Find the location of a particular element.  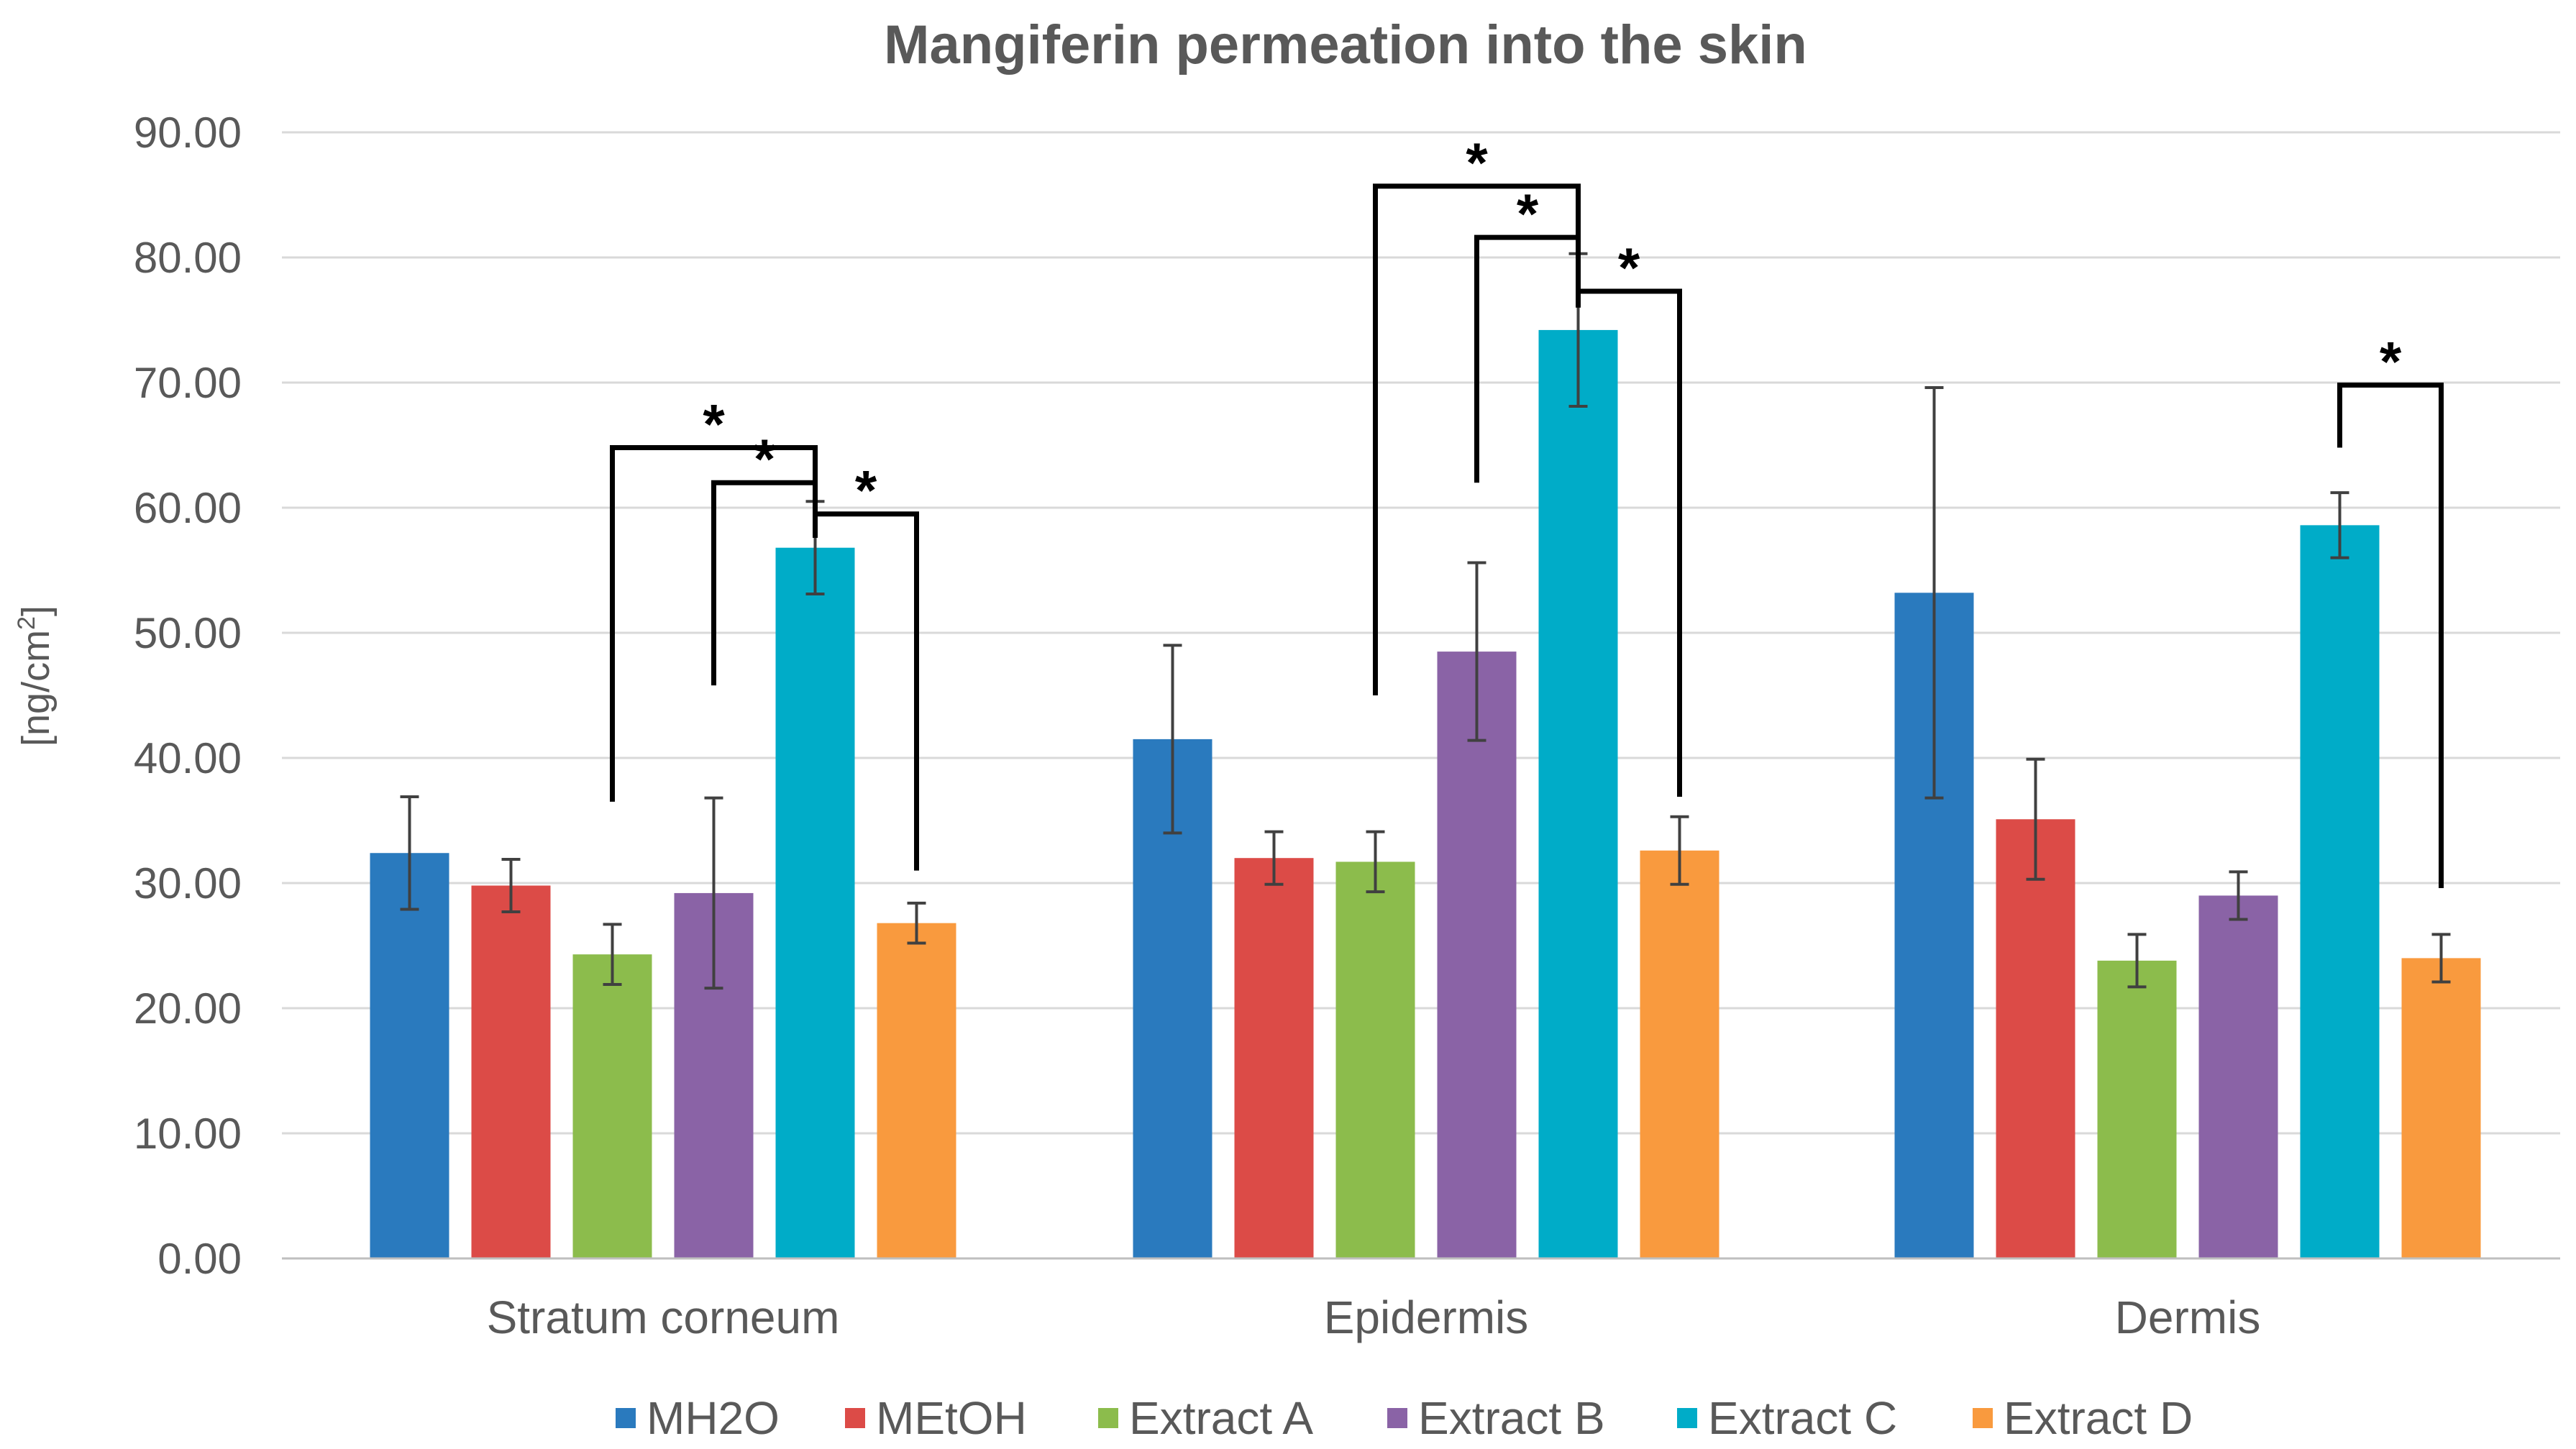

y-tick-label: 20.00 is located at coordinates (188, 1009).